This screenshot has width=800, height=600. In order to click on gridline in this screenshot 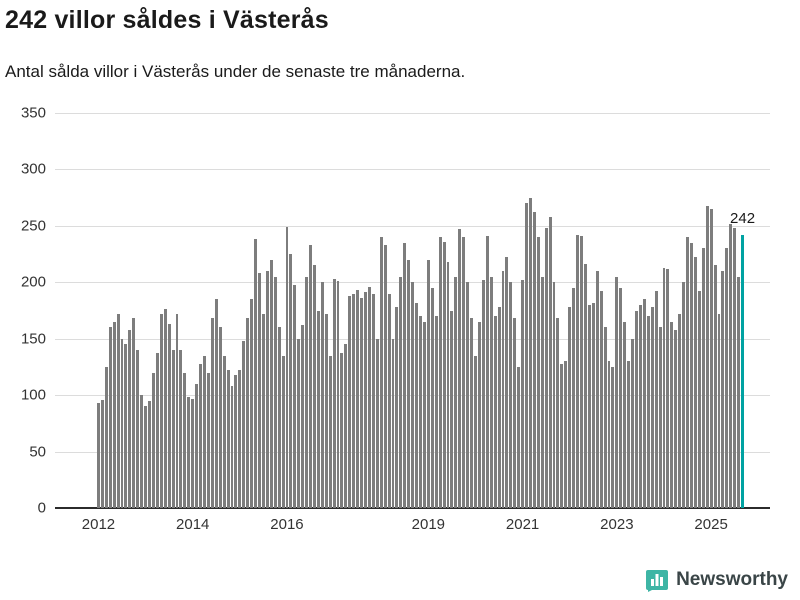, I will do `click(412, 226)`.